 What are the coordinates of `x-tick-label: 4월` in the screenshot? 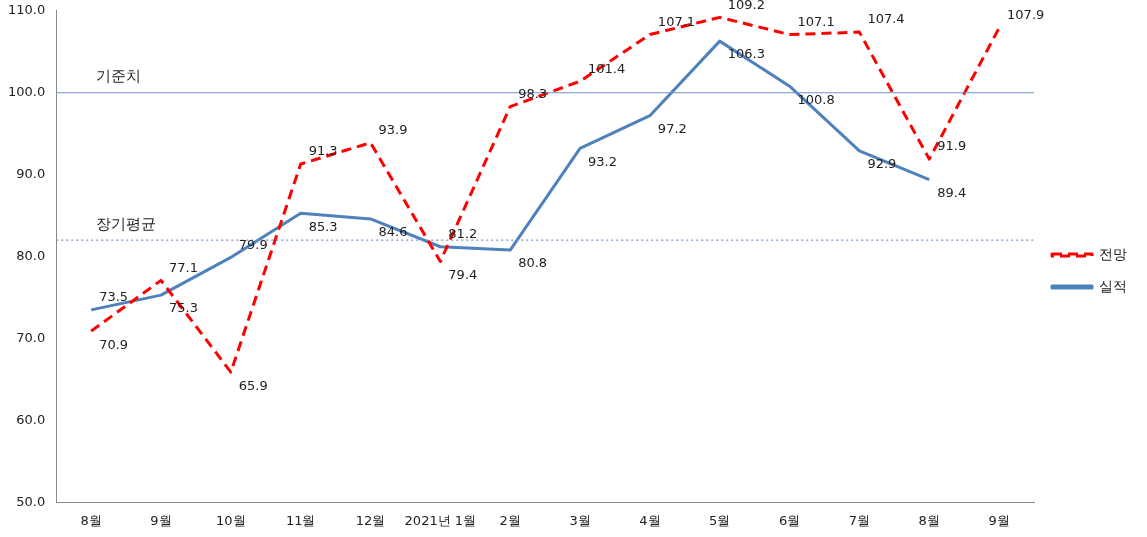 It's located at (650, 520).